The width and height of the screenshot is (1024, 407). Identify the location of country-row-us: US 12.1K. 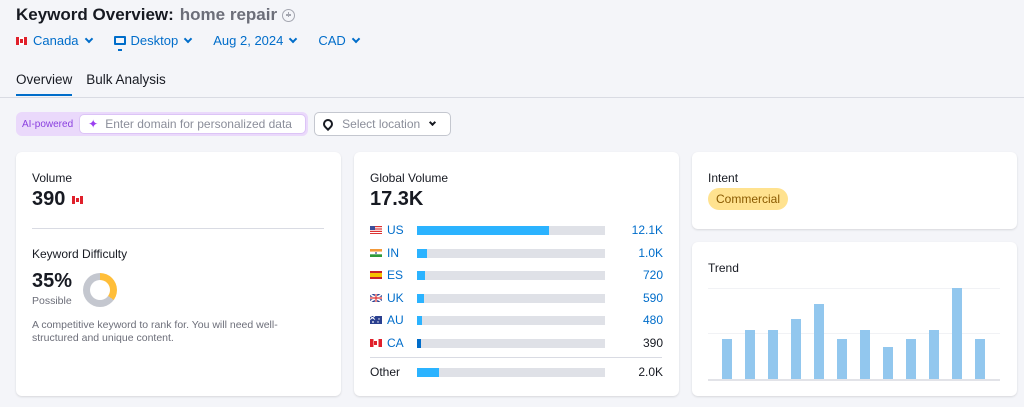
(516, 230).